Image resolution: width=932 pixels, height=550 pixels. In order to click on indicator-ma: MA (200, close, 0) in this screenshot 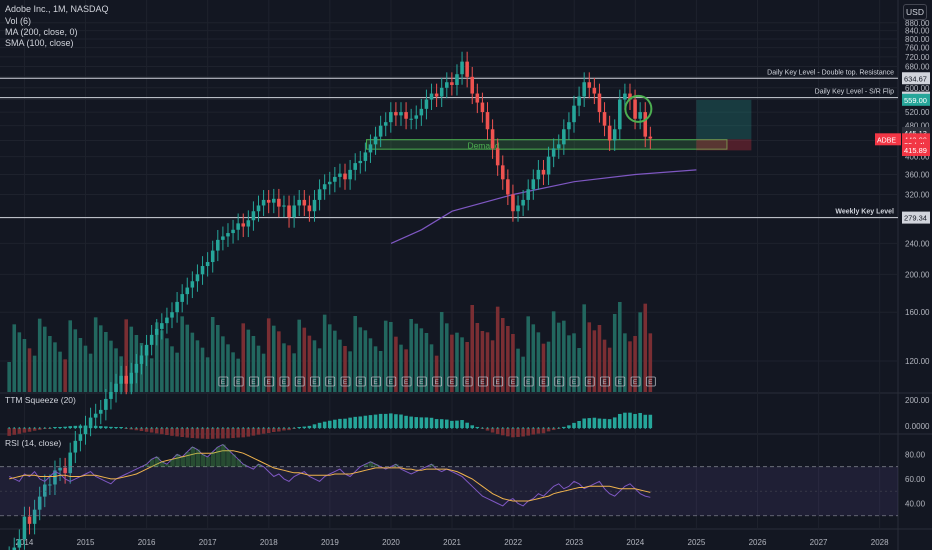, I will do `click(41, 32)`.